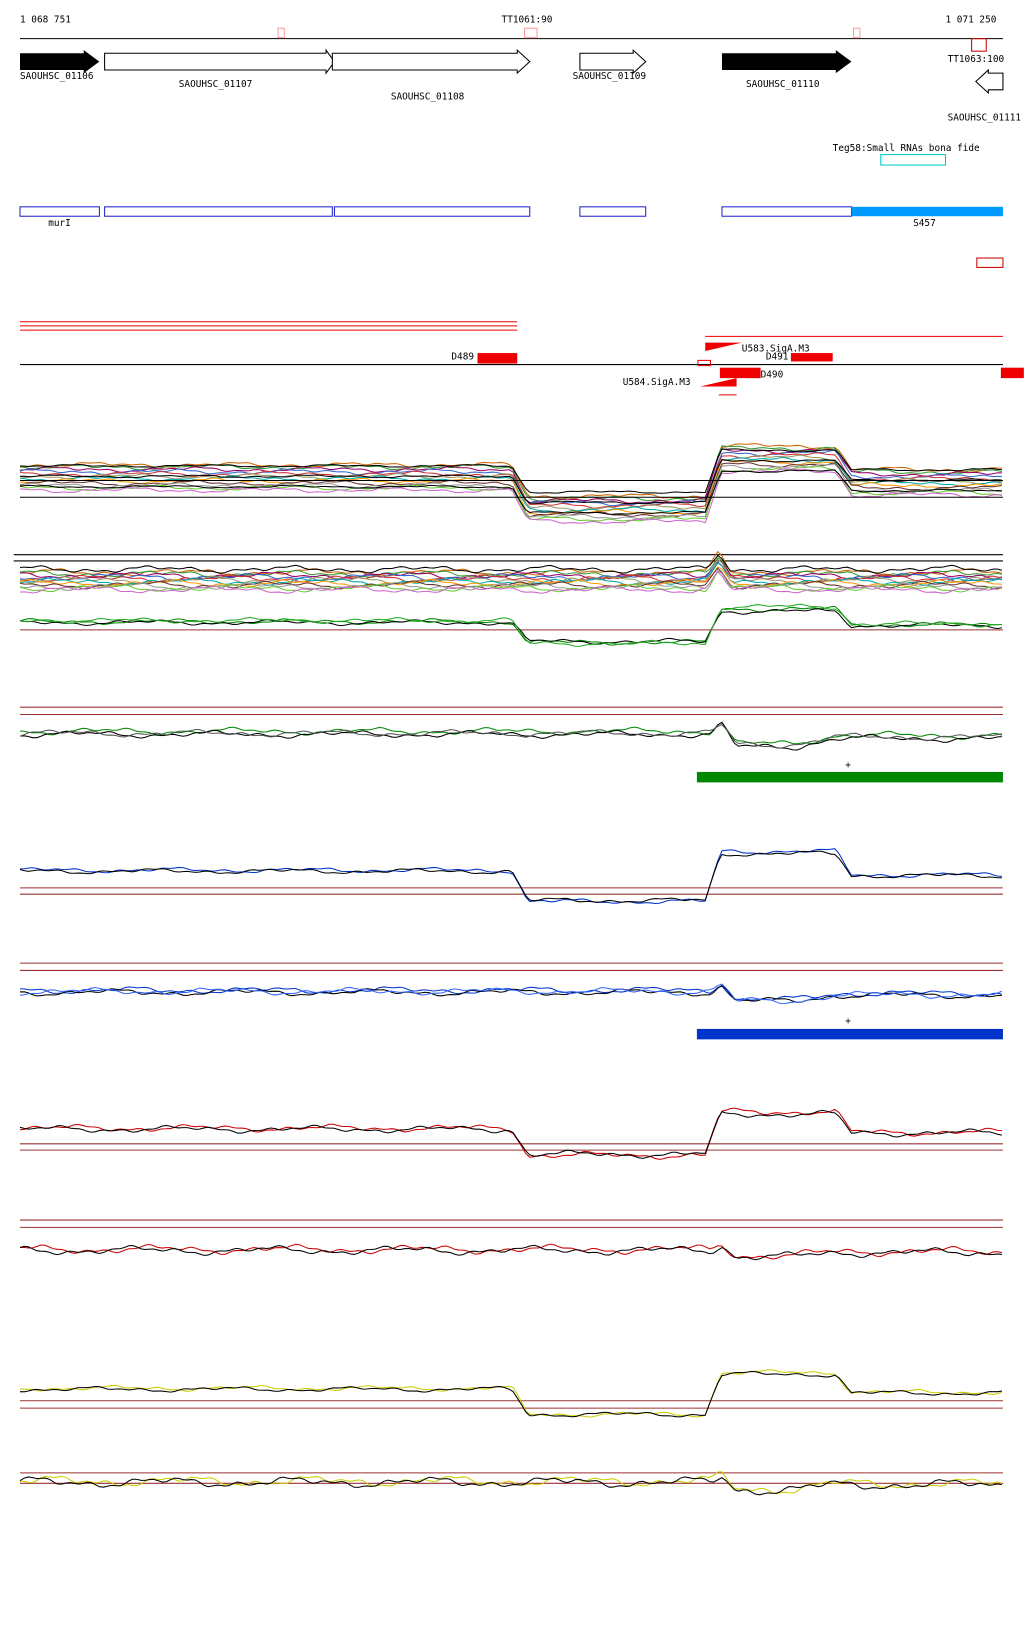  I want to click on gene-label: SAOUHSC_01111, so click(985, 118).